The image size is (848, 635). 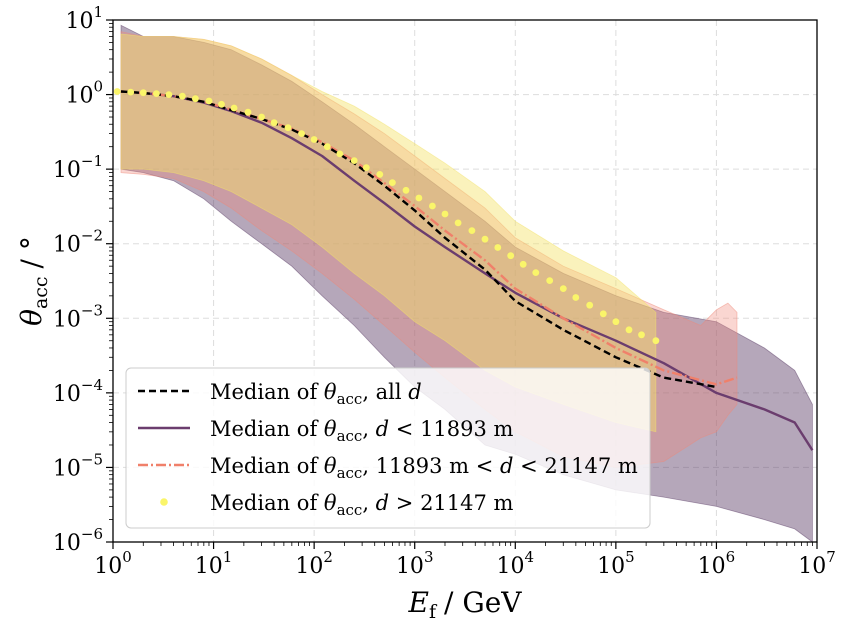 I want to click on x-tick-exponent: 6, so click(x=731, y=557).